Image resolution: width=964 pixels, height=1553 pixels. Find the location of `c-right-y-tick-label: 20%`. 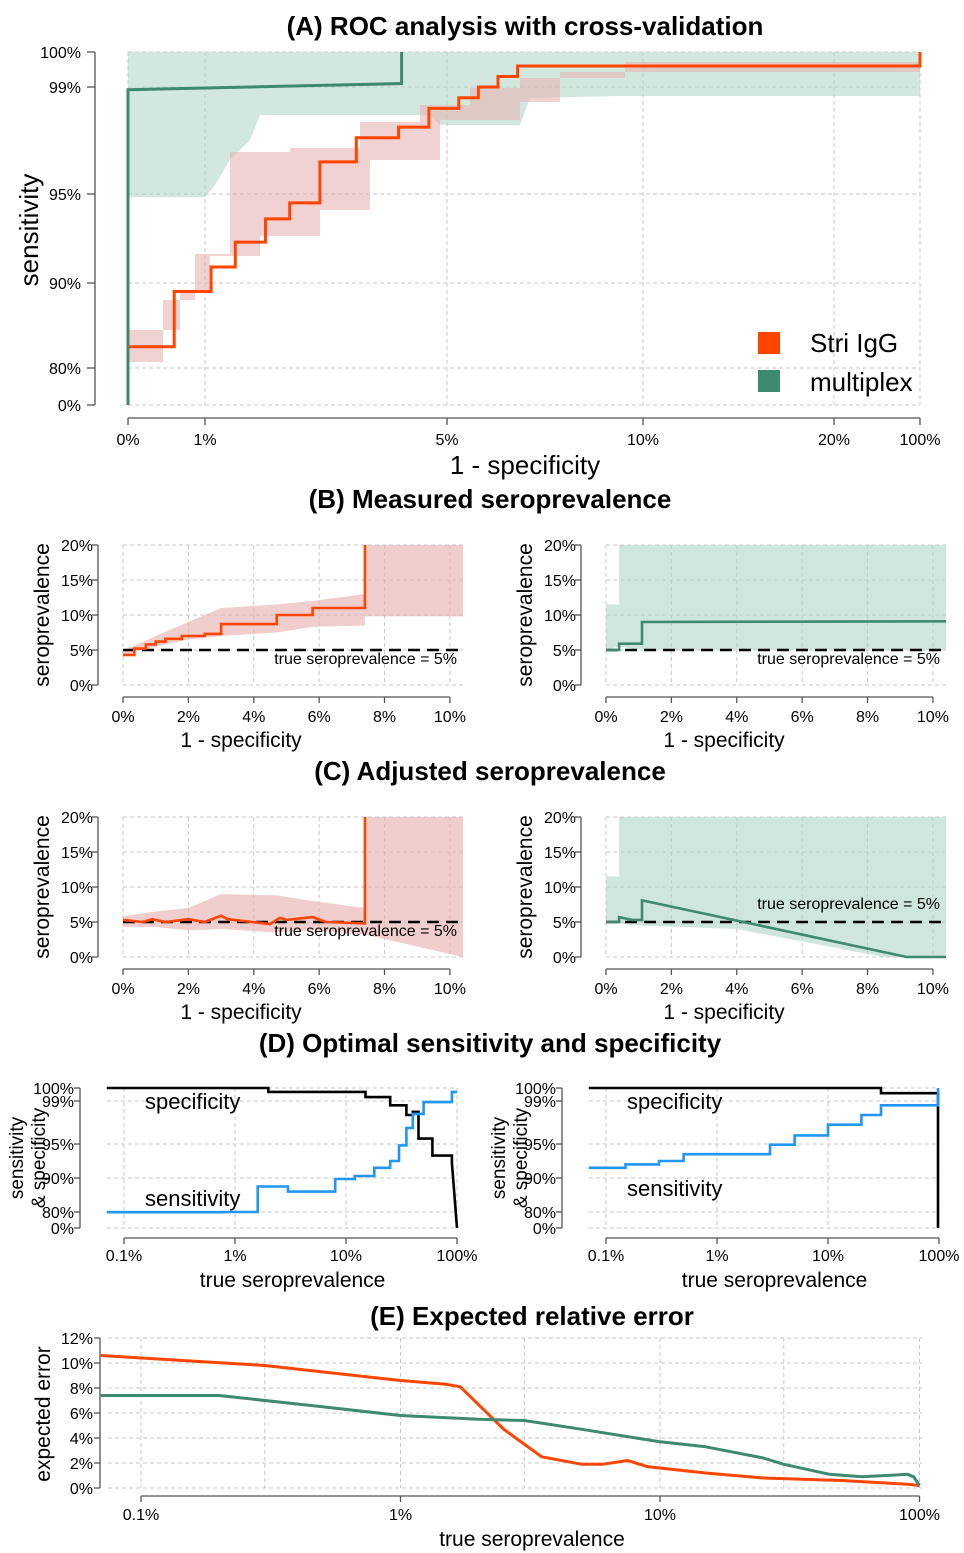

c-right-y-tick-label: 20% is located at coordinates (560, 818).